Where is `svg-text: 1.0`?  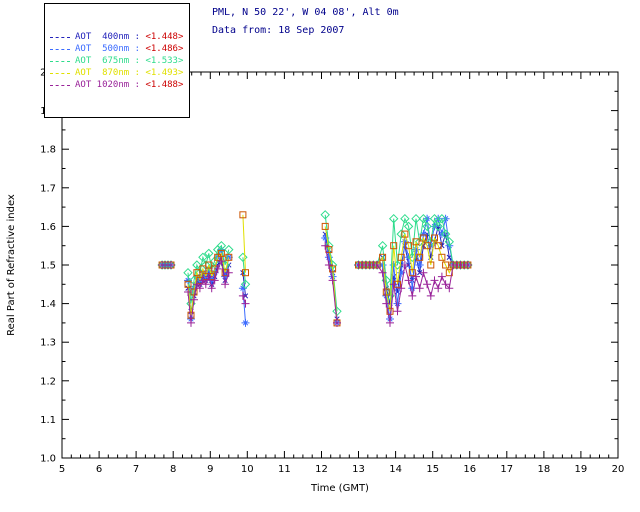
svg-text: 1.0 is located at coordinates (48, 459).